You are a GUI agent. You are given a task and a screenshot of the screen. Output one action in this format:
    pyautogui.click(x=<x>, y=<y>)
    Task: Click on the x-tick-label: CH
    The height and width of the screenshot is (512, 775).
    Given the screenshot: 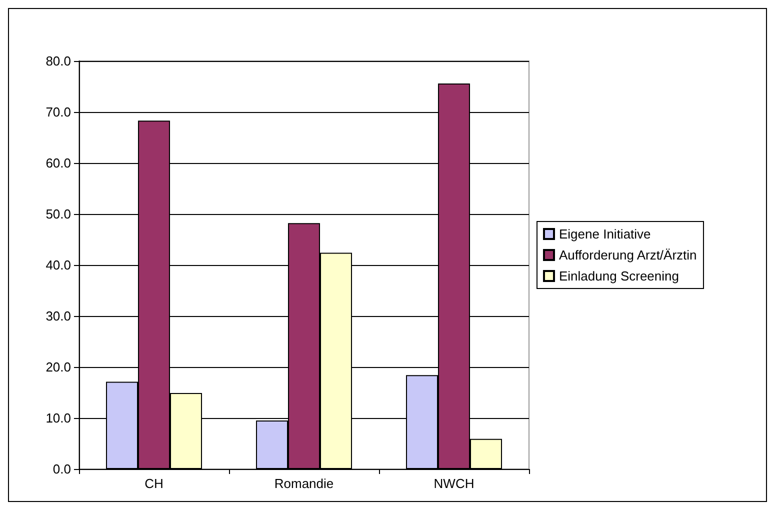 What is the action you would take?
    pyautogui.click(x=154, y=483)
    